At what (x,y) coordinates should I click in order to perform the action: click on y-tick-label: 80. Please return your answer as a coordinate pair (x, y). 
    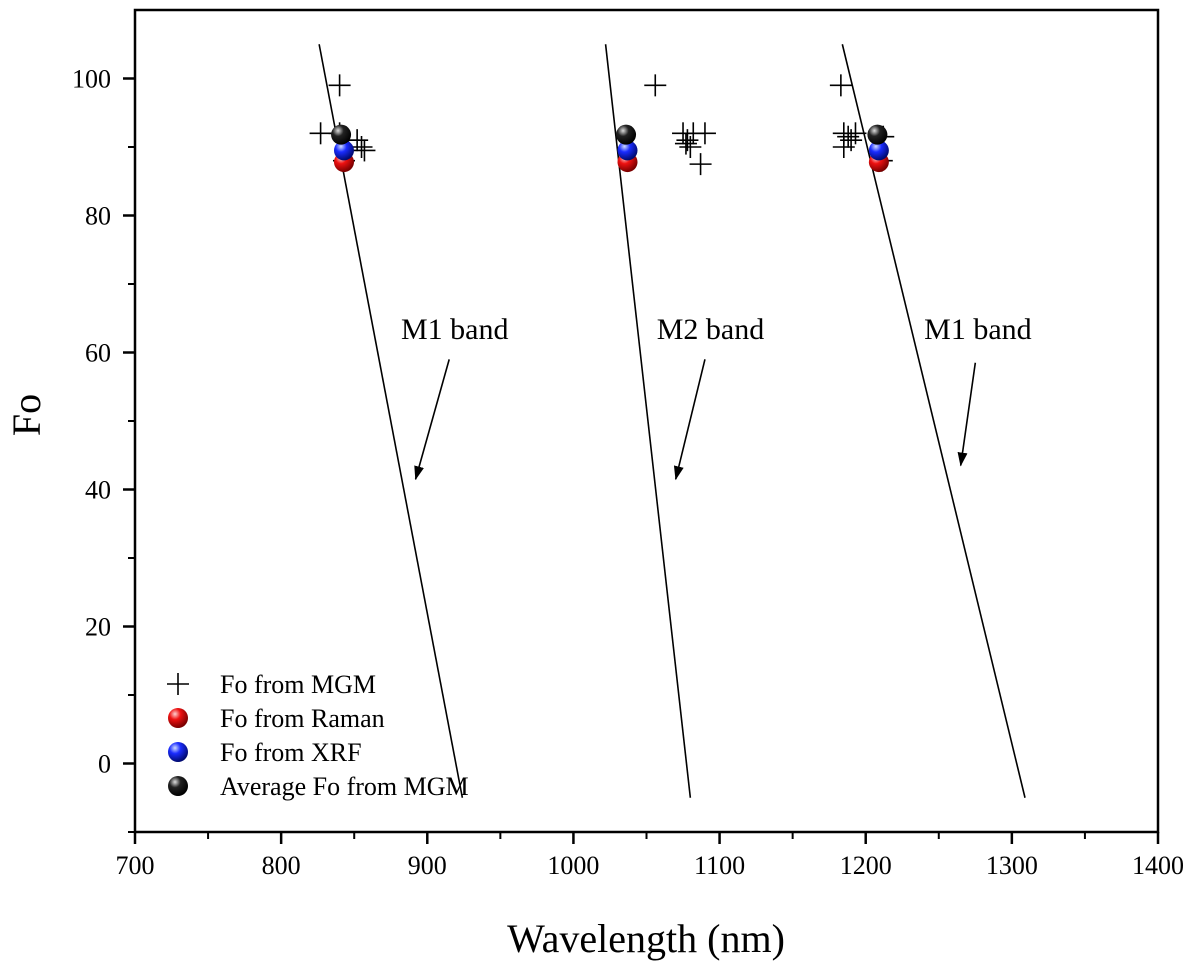
    Looking at the image, I should click on (98, 216).